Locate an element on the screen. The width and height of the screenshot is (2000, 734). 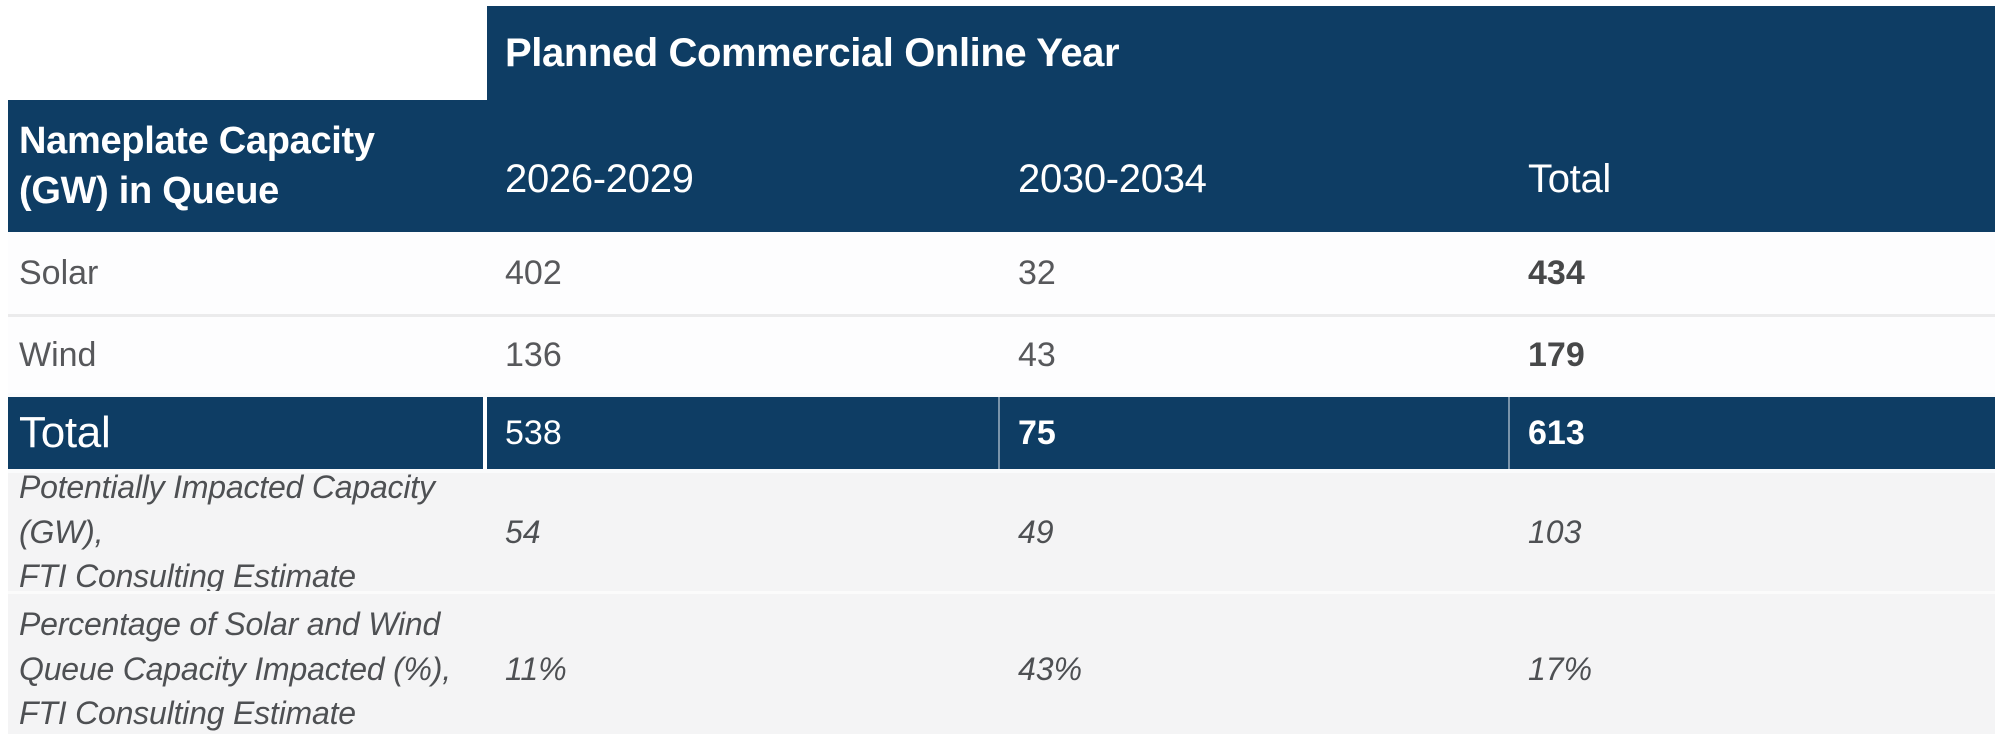
wind-value-total: 179 is located at coordinates (1556, 354).